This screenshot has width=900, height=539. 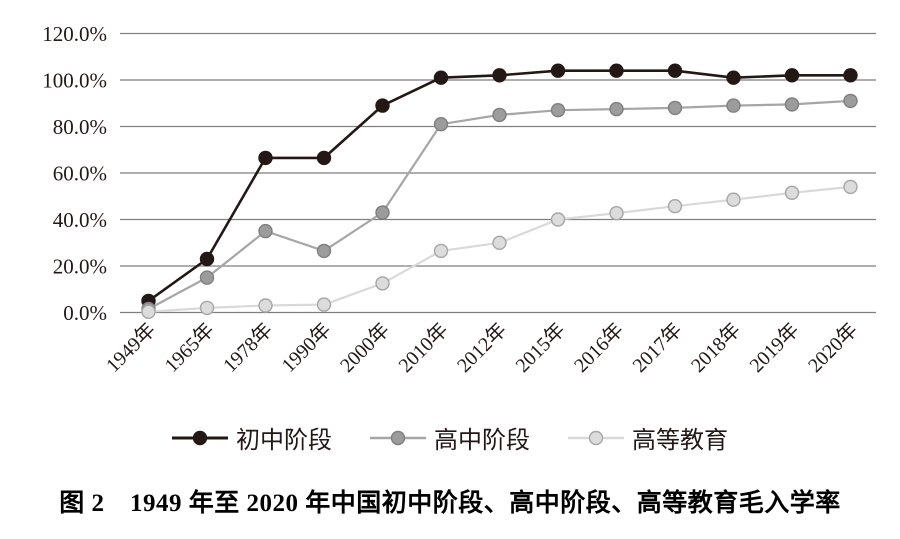 What do you see at coordinates (832, 347) in the screenshot?
I see `x-tick-label-12: 2020年` at bounding box center [832, 347].